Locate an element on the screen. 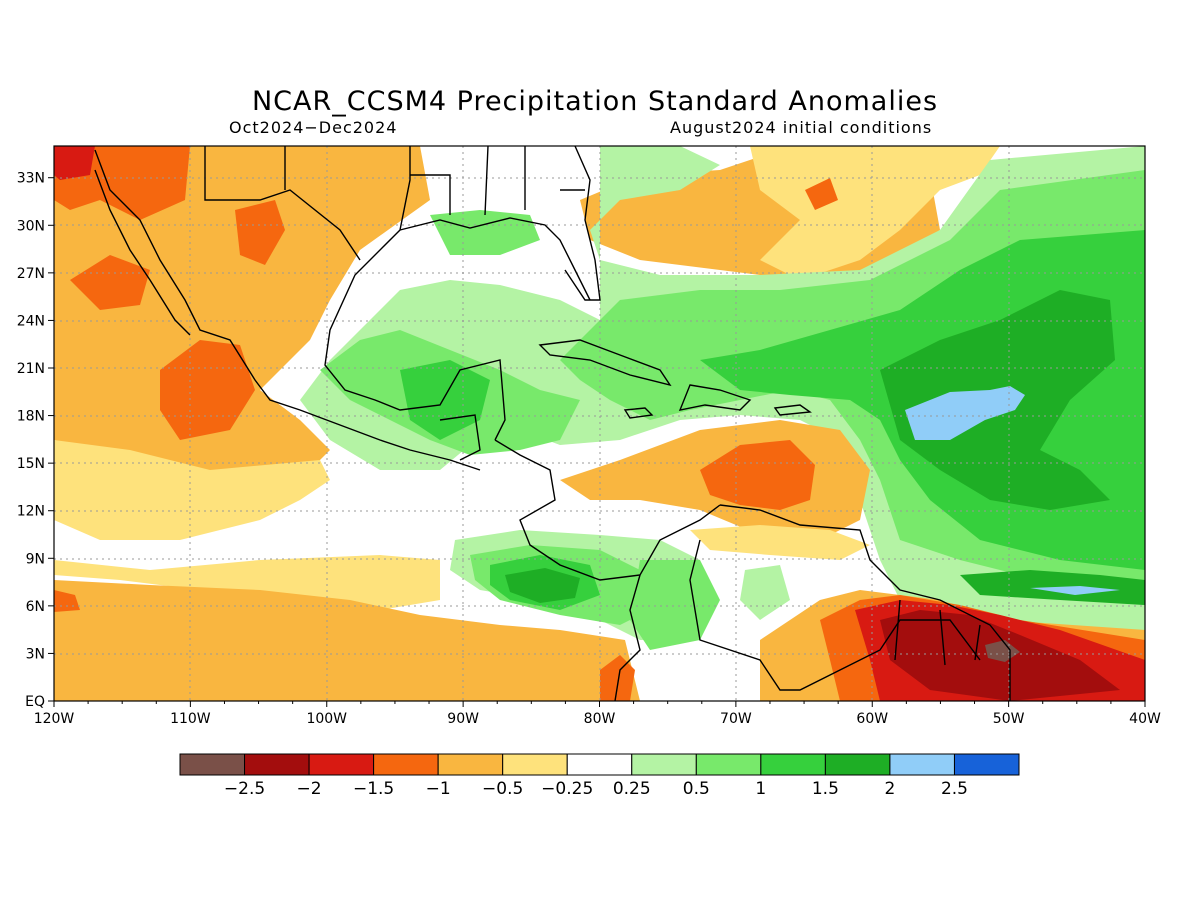 The width and height of the screenshot is (1200, 900). coastline-florida is located at coordinates (582, 223).